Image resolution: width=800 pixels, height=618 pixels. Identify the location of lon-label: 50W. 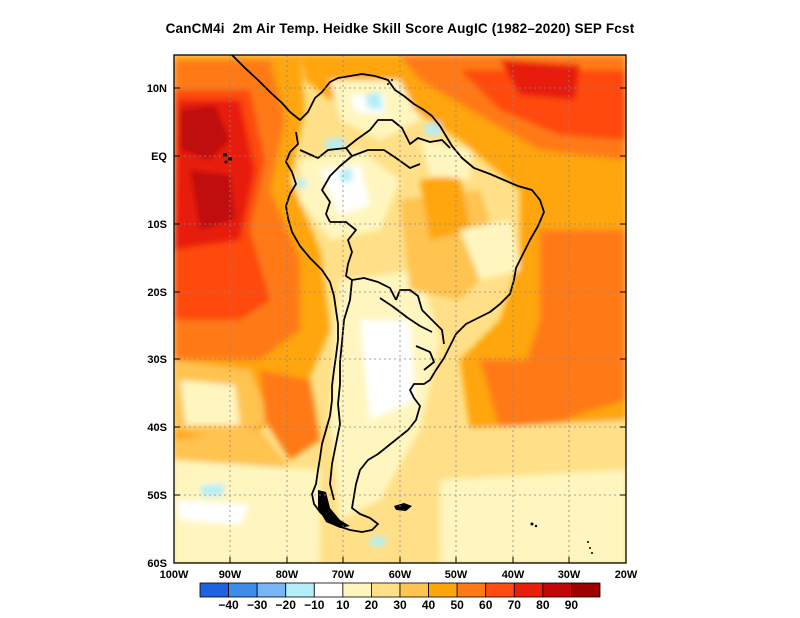
(456, 575).